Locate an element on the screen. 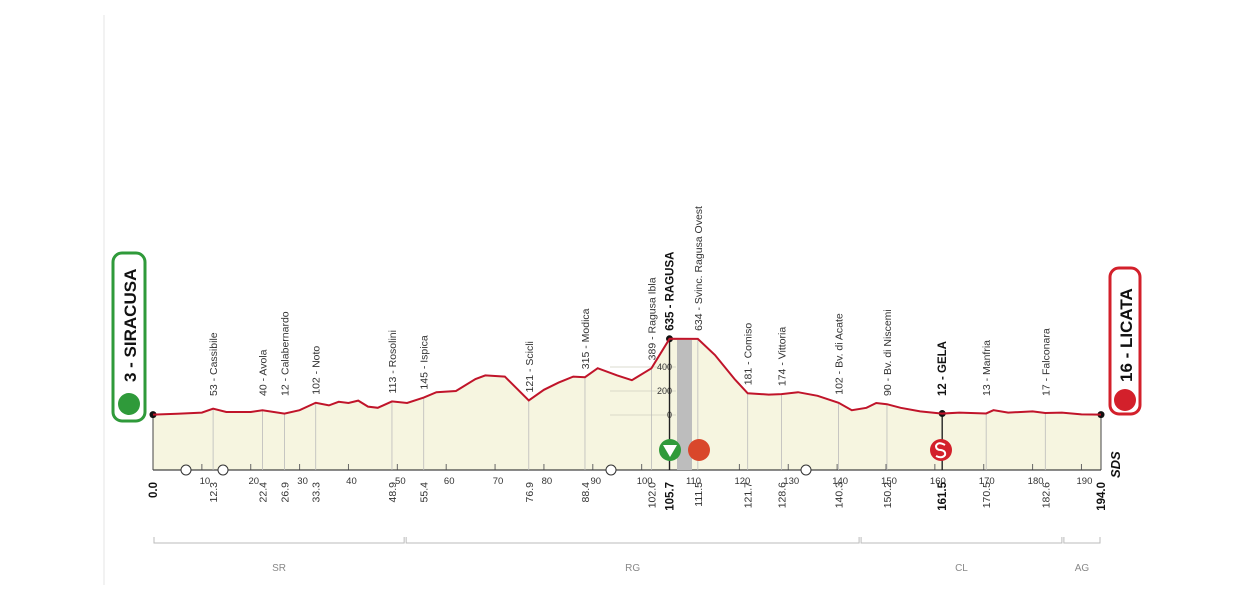 This screenshot has height=600, width=1250. waypoint-label: 53 - Cassibile is located at coordinates (214, 364).